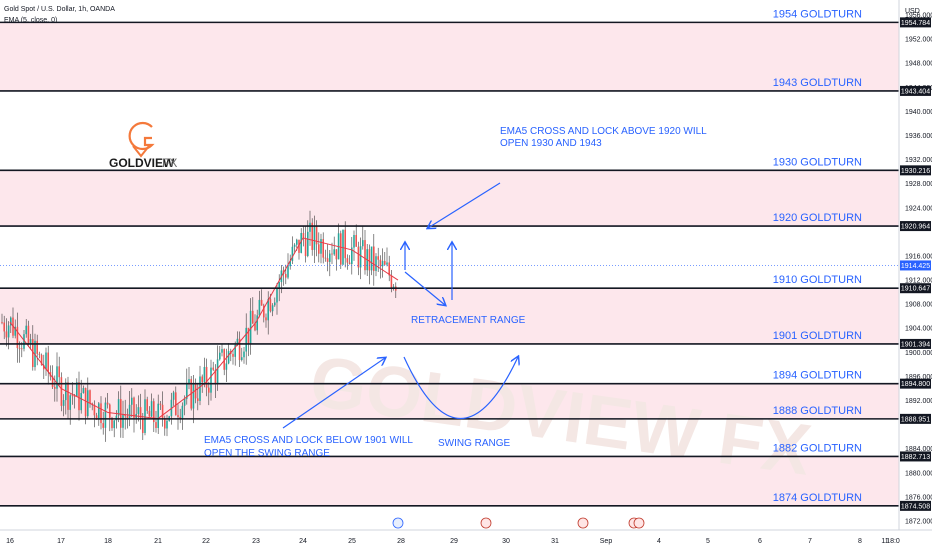 This screenshot has height=550, width=932. I want to click on level-label: 1901 GOLDTURN, so click(817, 336).